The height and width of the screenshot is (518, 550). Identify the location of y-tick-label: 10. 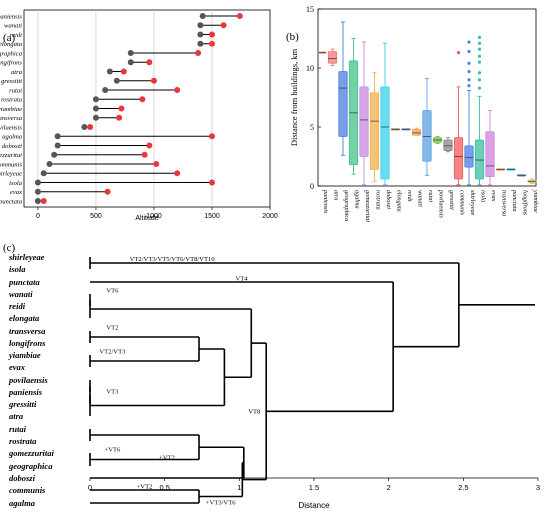
(310, 68).